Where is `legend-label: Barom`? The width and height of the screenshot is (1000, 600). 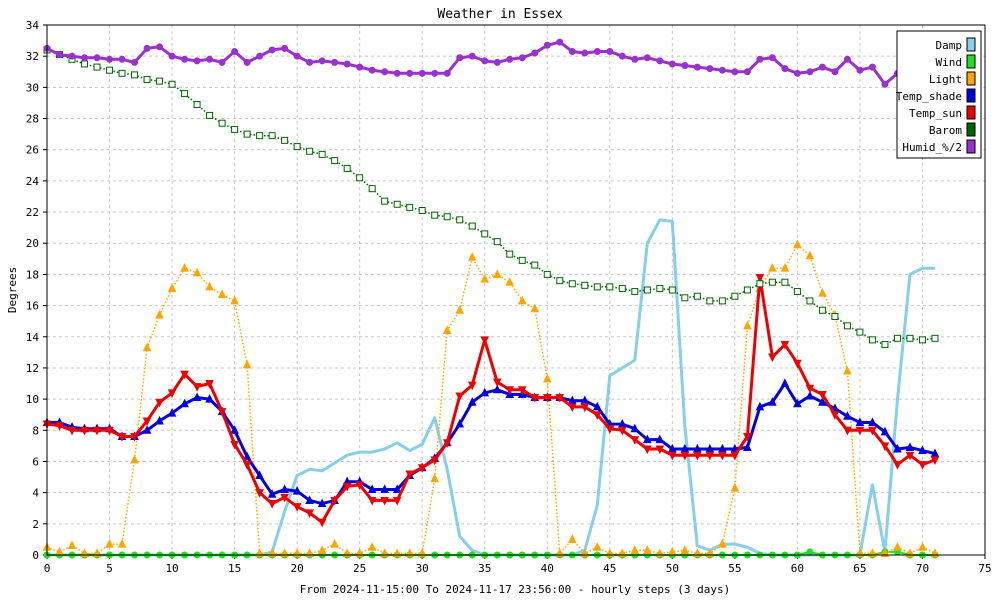 legend-label: Barom is located at coordinates (945, 130).